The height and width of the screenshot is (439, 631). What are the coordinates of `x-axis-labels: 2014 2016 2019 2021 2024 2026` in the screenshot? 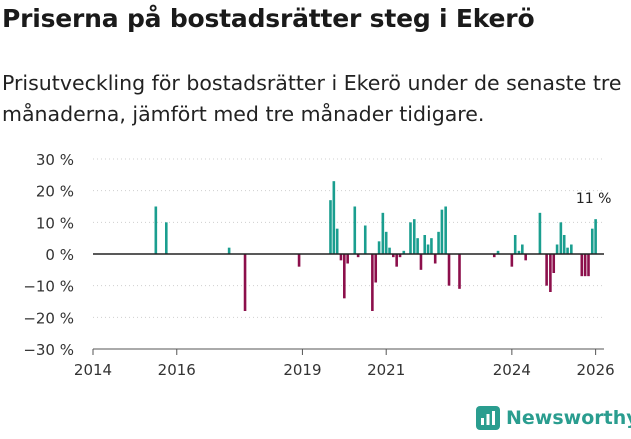 It's located at (344, 370).